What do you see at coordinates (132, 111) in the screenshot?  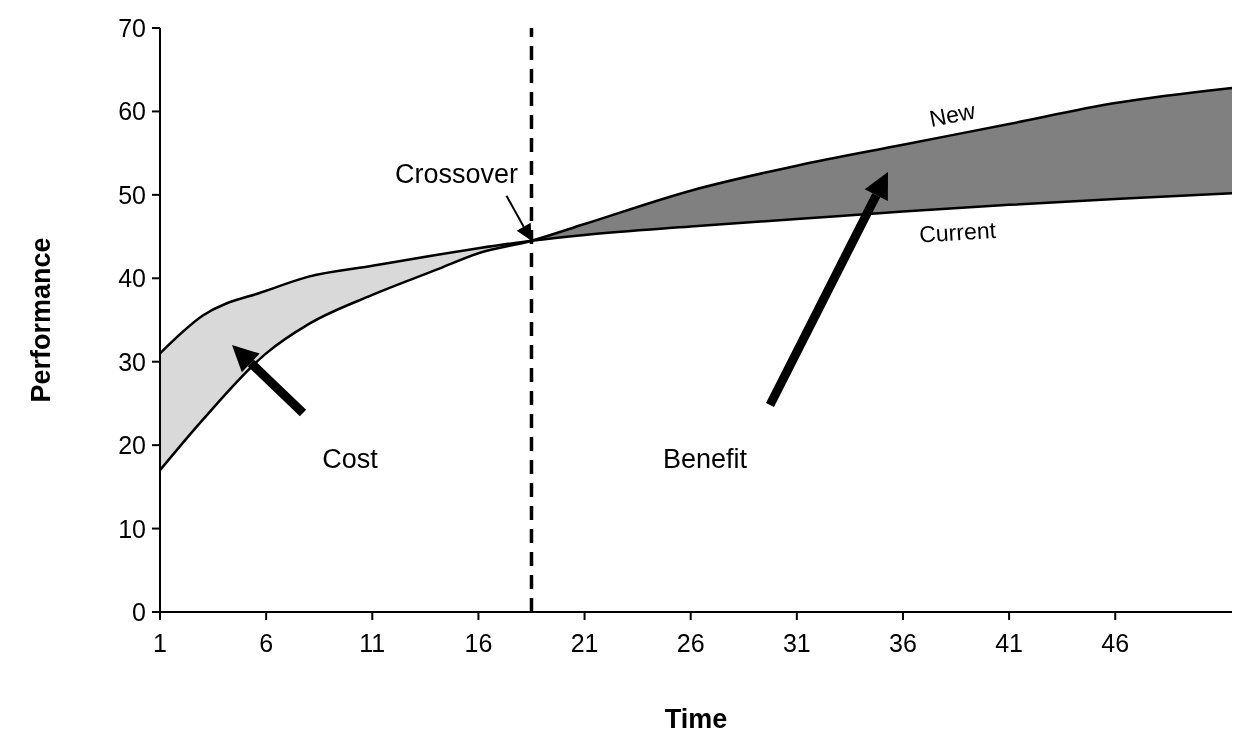 I see `y-tick-label: 60` at bounding box center [132, 111].